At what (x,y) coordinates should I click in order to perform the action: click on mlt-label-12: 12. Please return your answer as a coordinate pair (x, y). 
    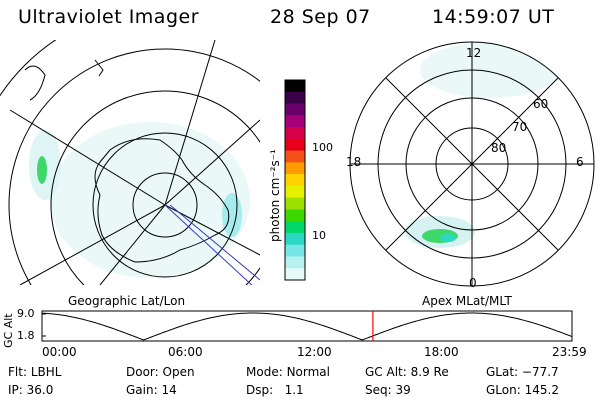
    Looking at the image, I should click on (474, 53).